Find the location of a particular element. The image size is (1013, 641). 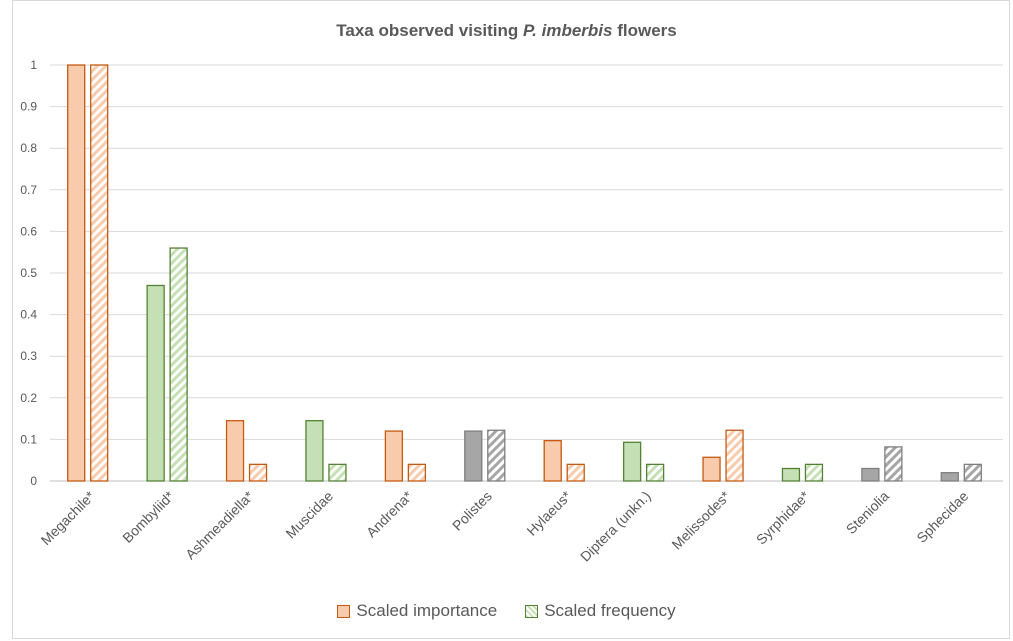

x-tick-label: Sphecidae is located at coordinates (942, 517).